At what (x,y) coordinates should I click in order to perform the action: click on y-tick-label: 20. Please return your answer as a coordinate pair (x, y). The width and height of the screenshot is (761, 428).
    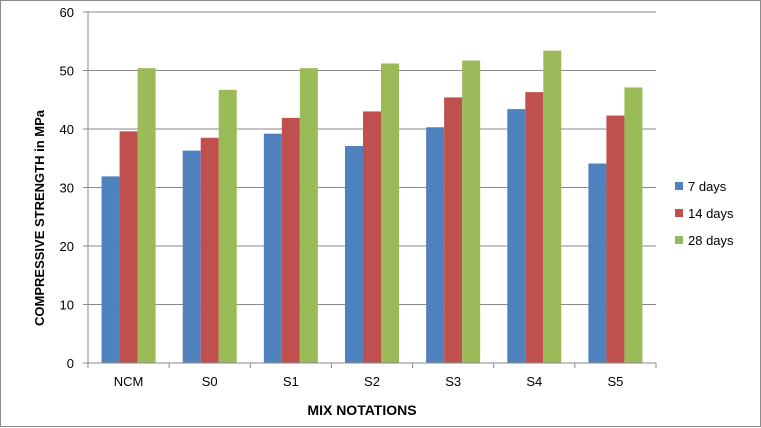
    Looking at the image, I should click on (67, 246).